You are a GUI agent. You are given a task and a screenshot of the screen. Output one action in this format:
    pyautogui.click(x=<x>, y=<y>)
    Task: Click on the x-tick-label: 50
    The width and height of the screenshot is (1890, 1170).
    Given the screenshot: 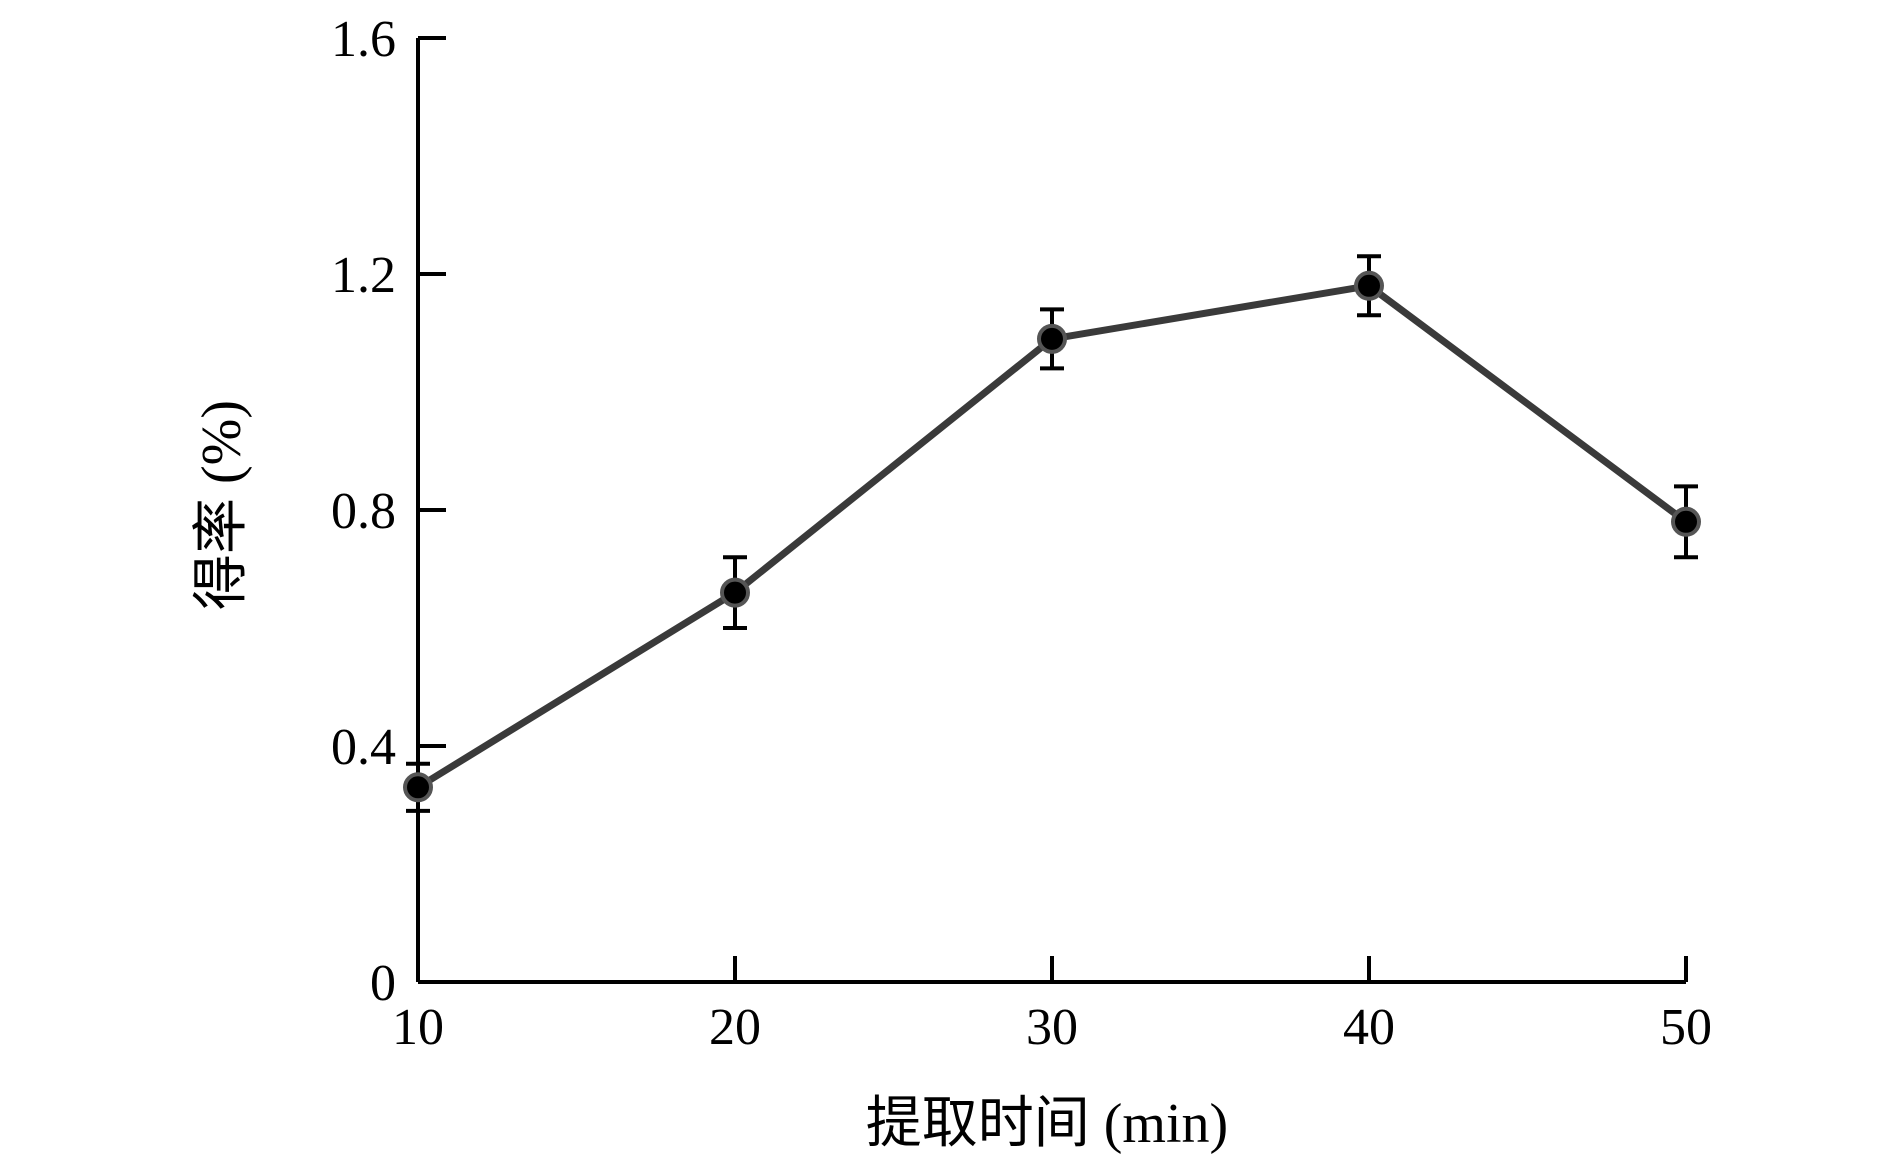 What is the action you would take?
    pyautogui.click(x=1686, y=1027)
    